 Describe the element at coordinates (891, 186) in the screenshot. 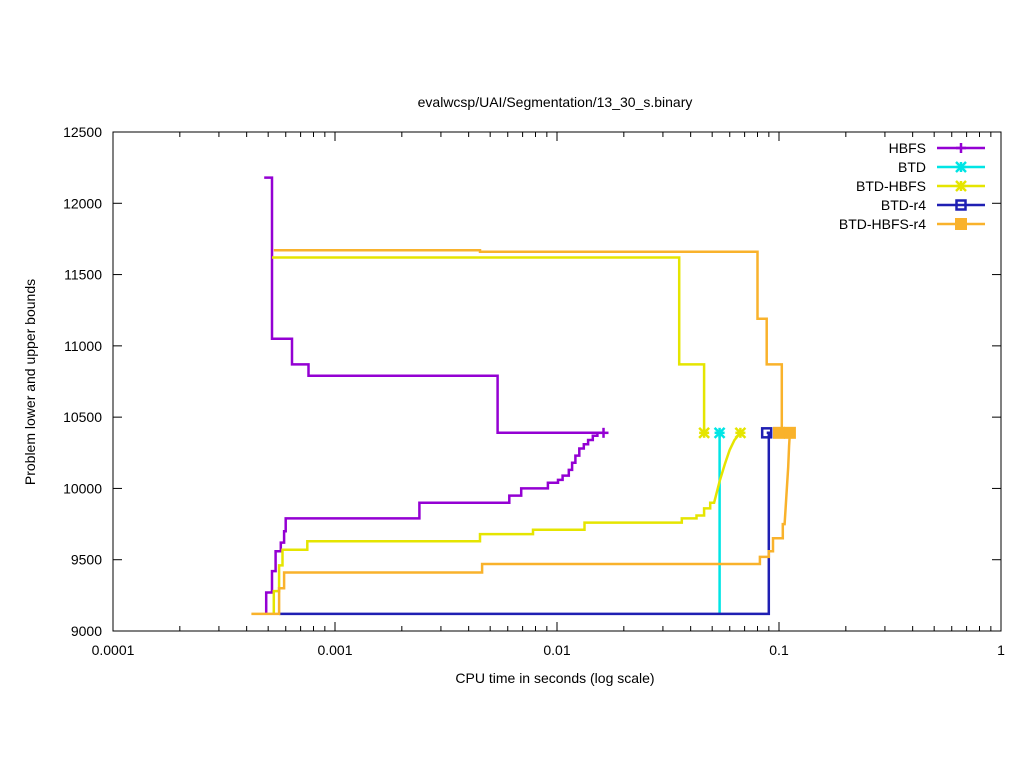

I see `legend-label: BTD-HBFS` at that location.